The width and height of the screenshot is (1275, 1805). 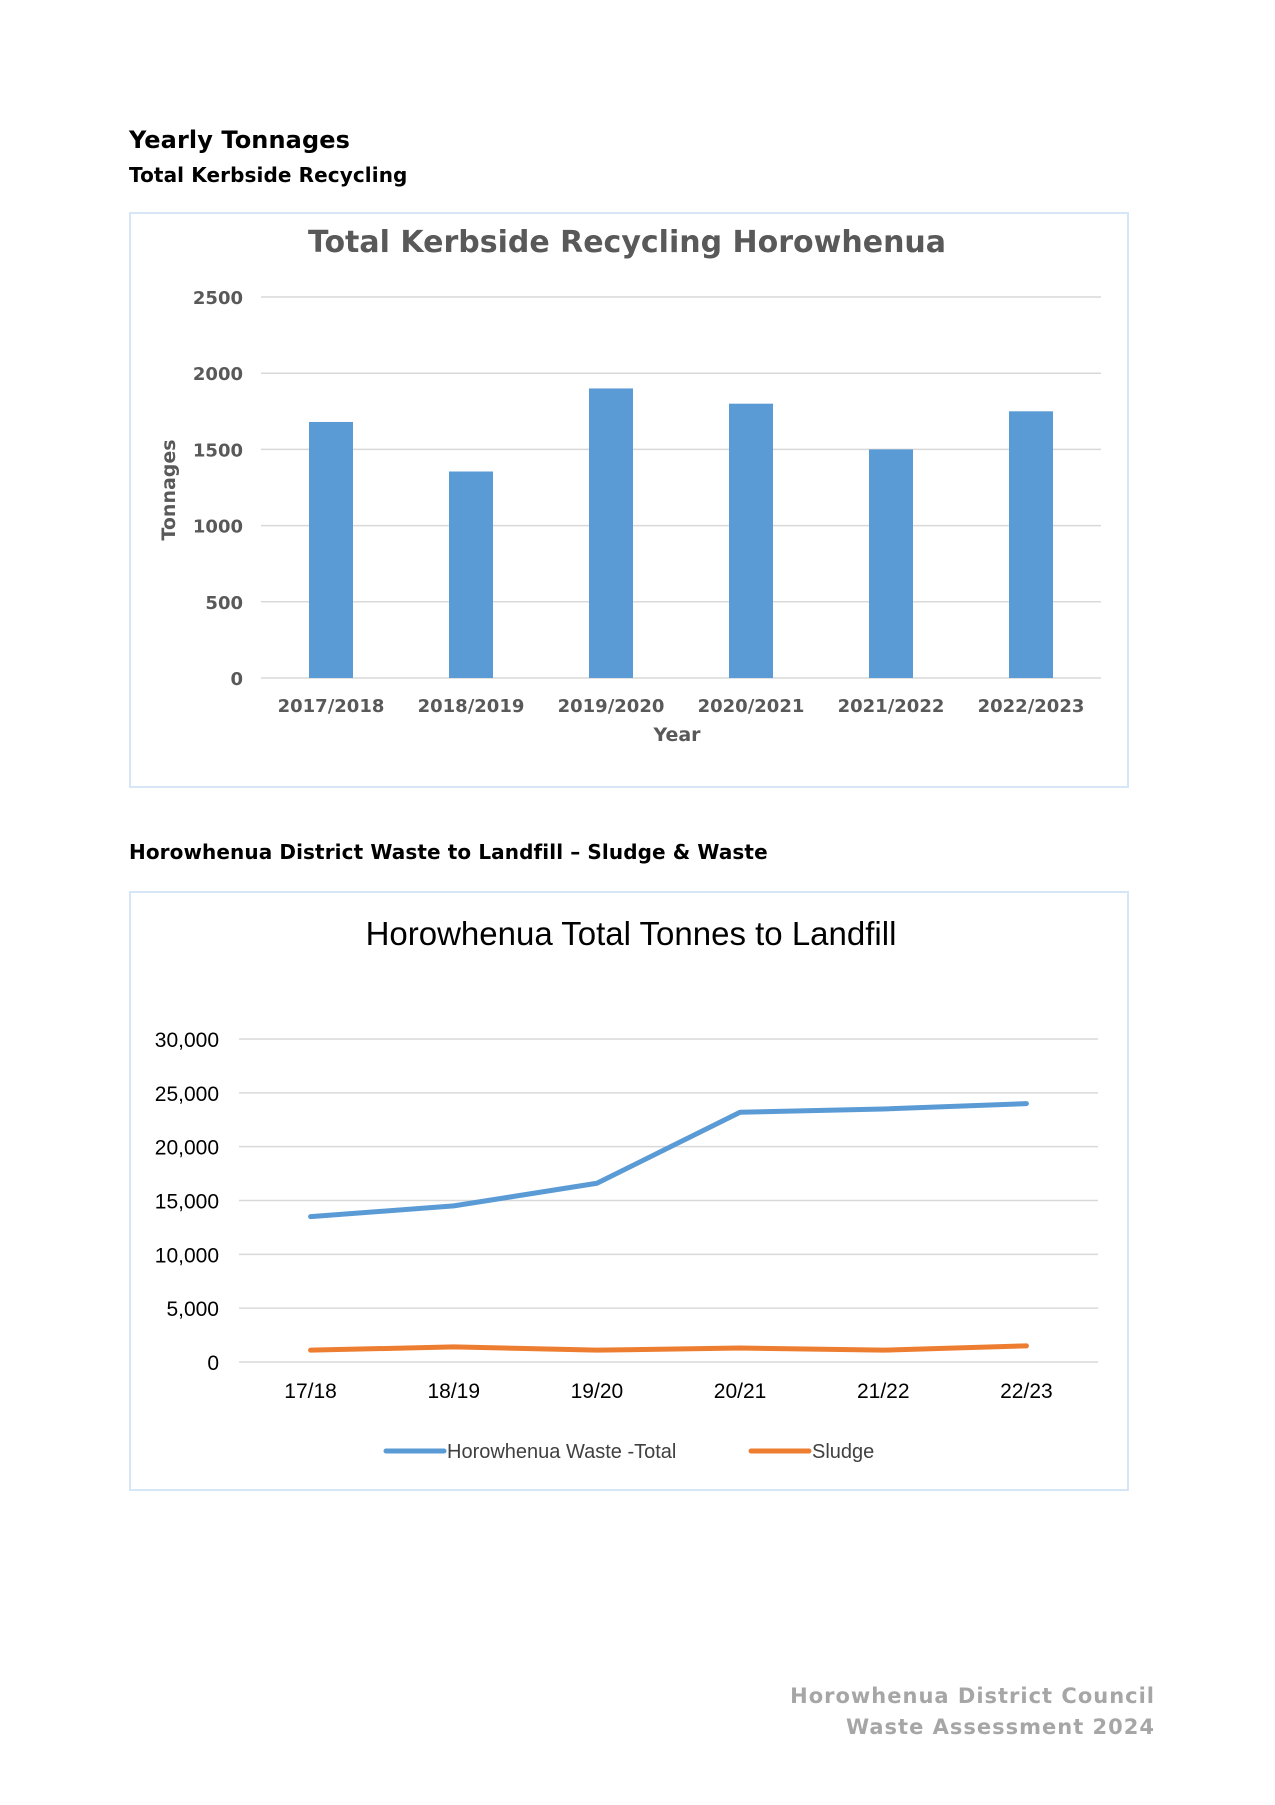 What do you see at coordinates (218, 489) in the screenshot?
I see `bar-chart-y-ticks: 0 500 1000 1500 2000 2500` at bounding box center [218, 489].